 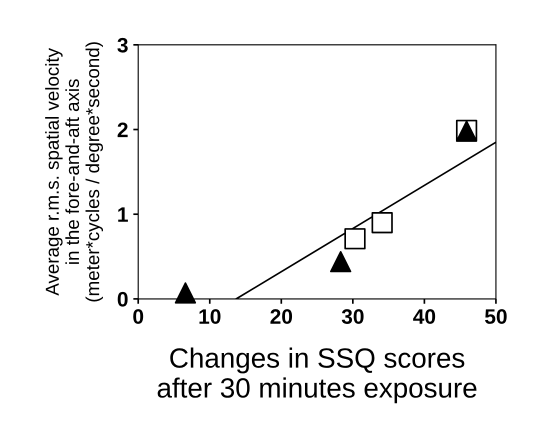 I want to click on y-axis-title: Average r.m.s. spatial velocity in the fore-and-aft axis (meter*cycles / degree*second), so click(x=74, y=172).